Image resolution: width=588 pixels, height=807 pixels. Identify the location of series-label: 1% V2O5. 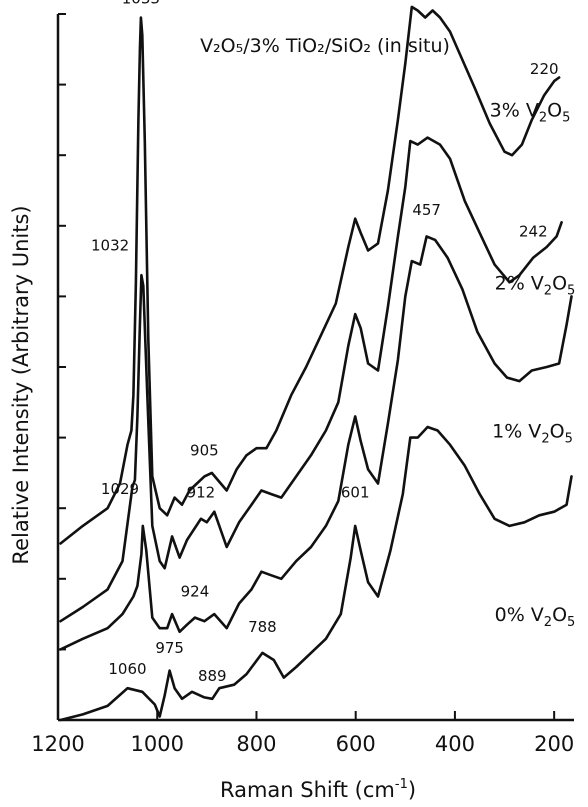
(532, 434).